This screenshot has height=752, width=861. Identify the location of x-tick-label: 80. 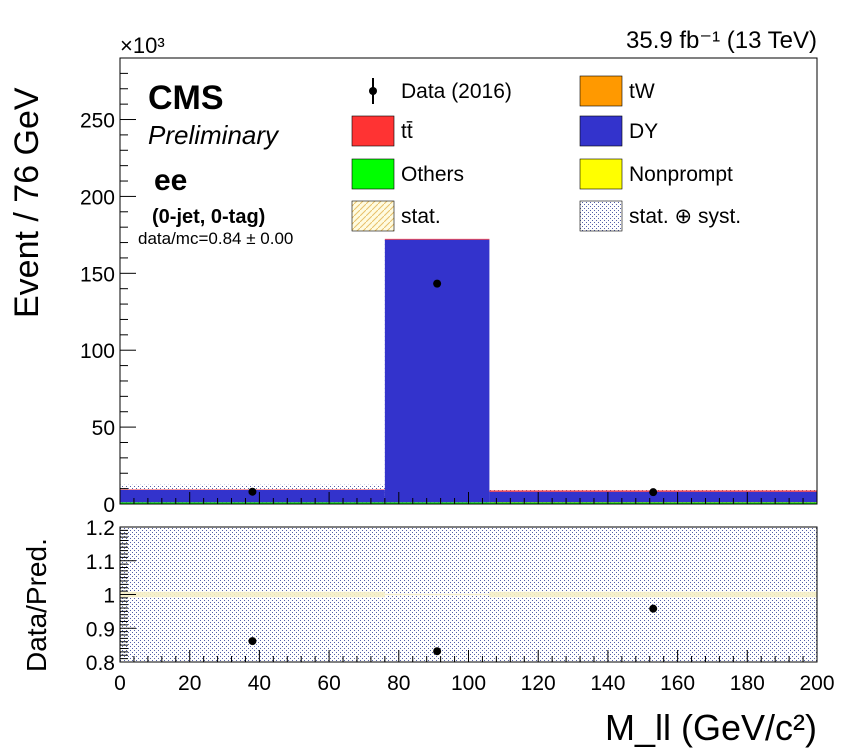
(398, 683).